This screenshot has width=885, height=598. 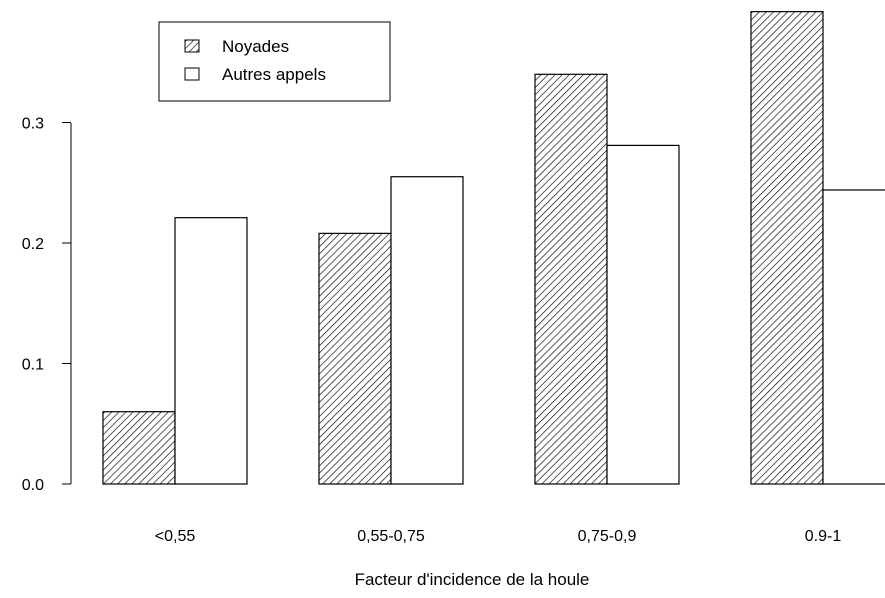 What do you see at coordinates (255, 46) in the screenshot?
I see `legend-label: Noyades` at bounding box center [255, 46].